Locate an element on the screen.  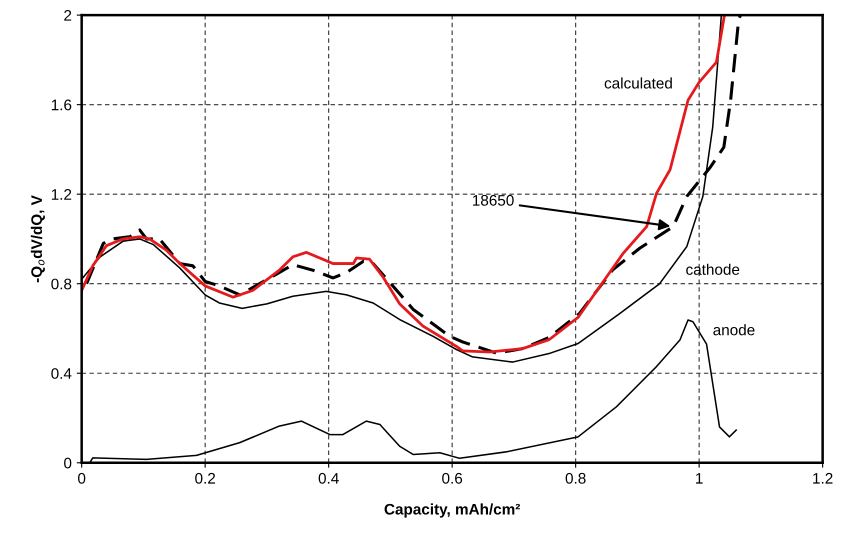
x-tick-label: 1 is located at coordinates (699, 478).